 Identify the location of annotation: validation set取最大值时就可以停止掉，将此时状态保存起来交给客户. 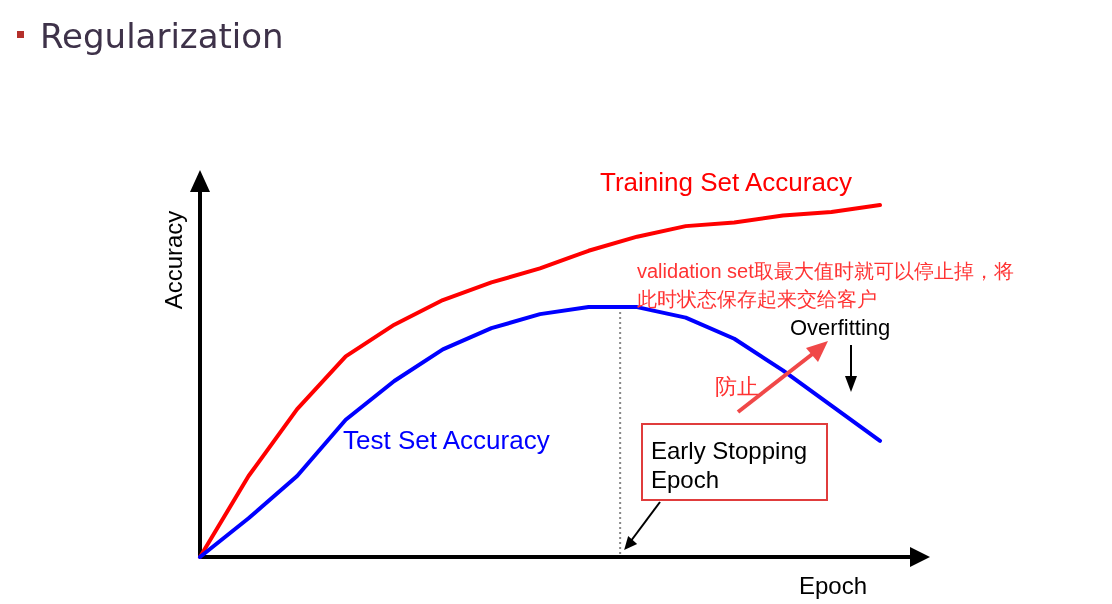
(825, 285).